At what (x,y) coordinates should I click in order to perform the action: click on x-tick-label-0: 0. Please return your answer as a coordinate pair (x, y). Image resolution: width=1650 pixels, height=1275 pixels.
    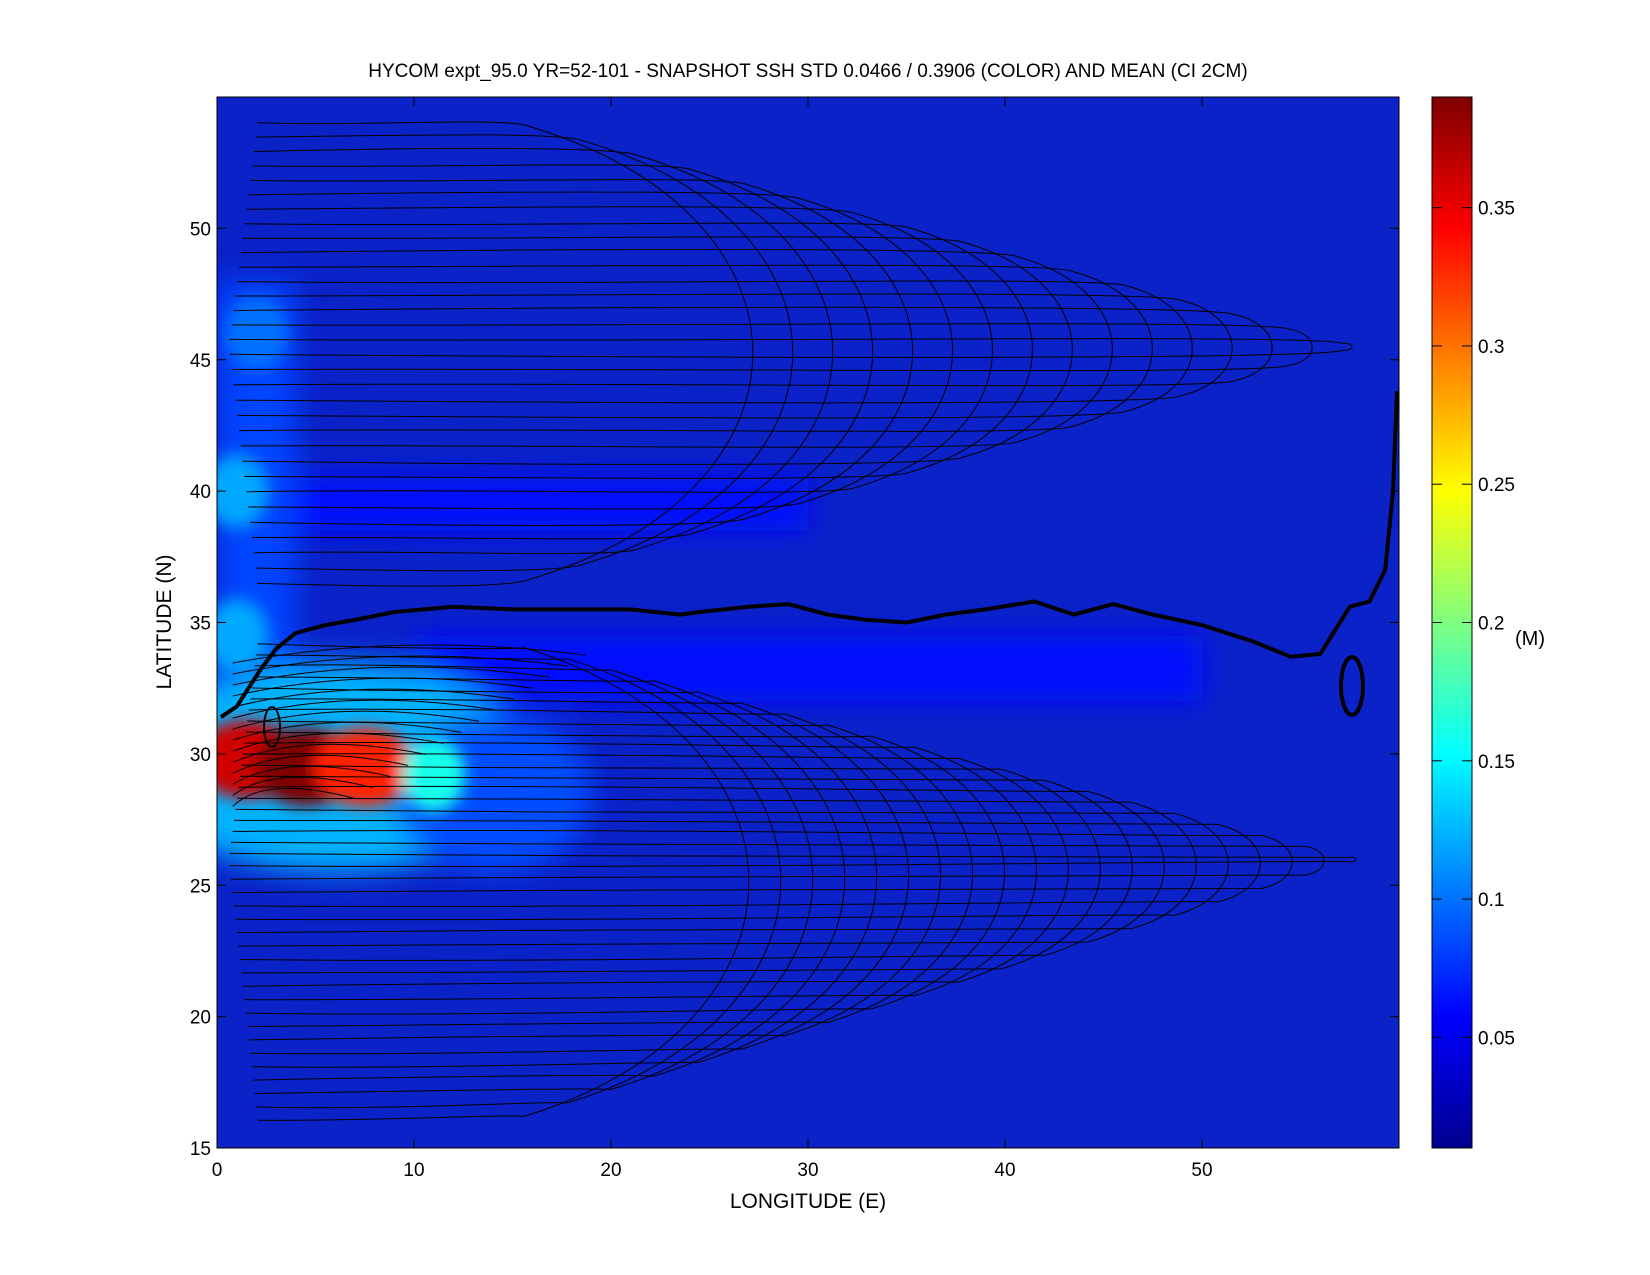
    Looking at the image, I should click on (217, 1170).